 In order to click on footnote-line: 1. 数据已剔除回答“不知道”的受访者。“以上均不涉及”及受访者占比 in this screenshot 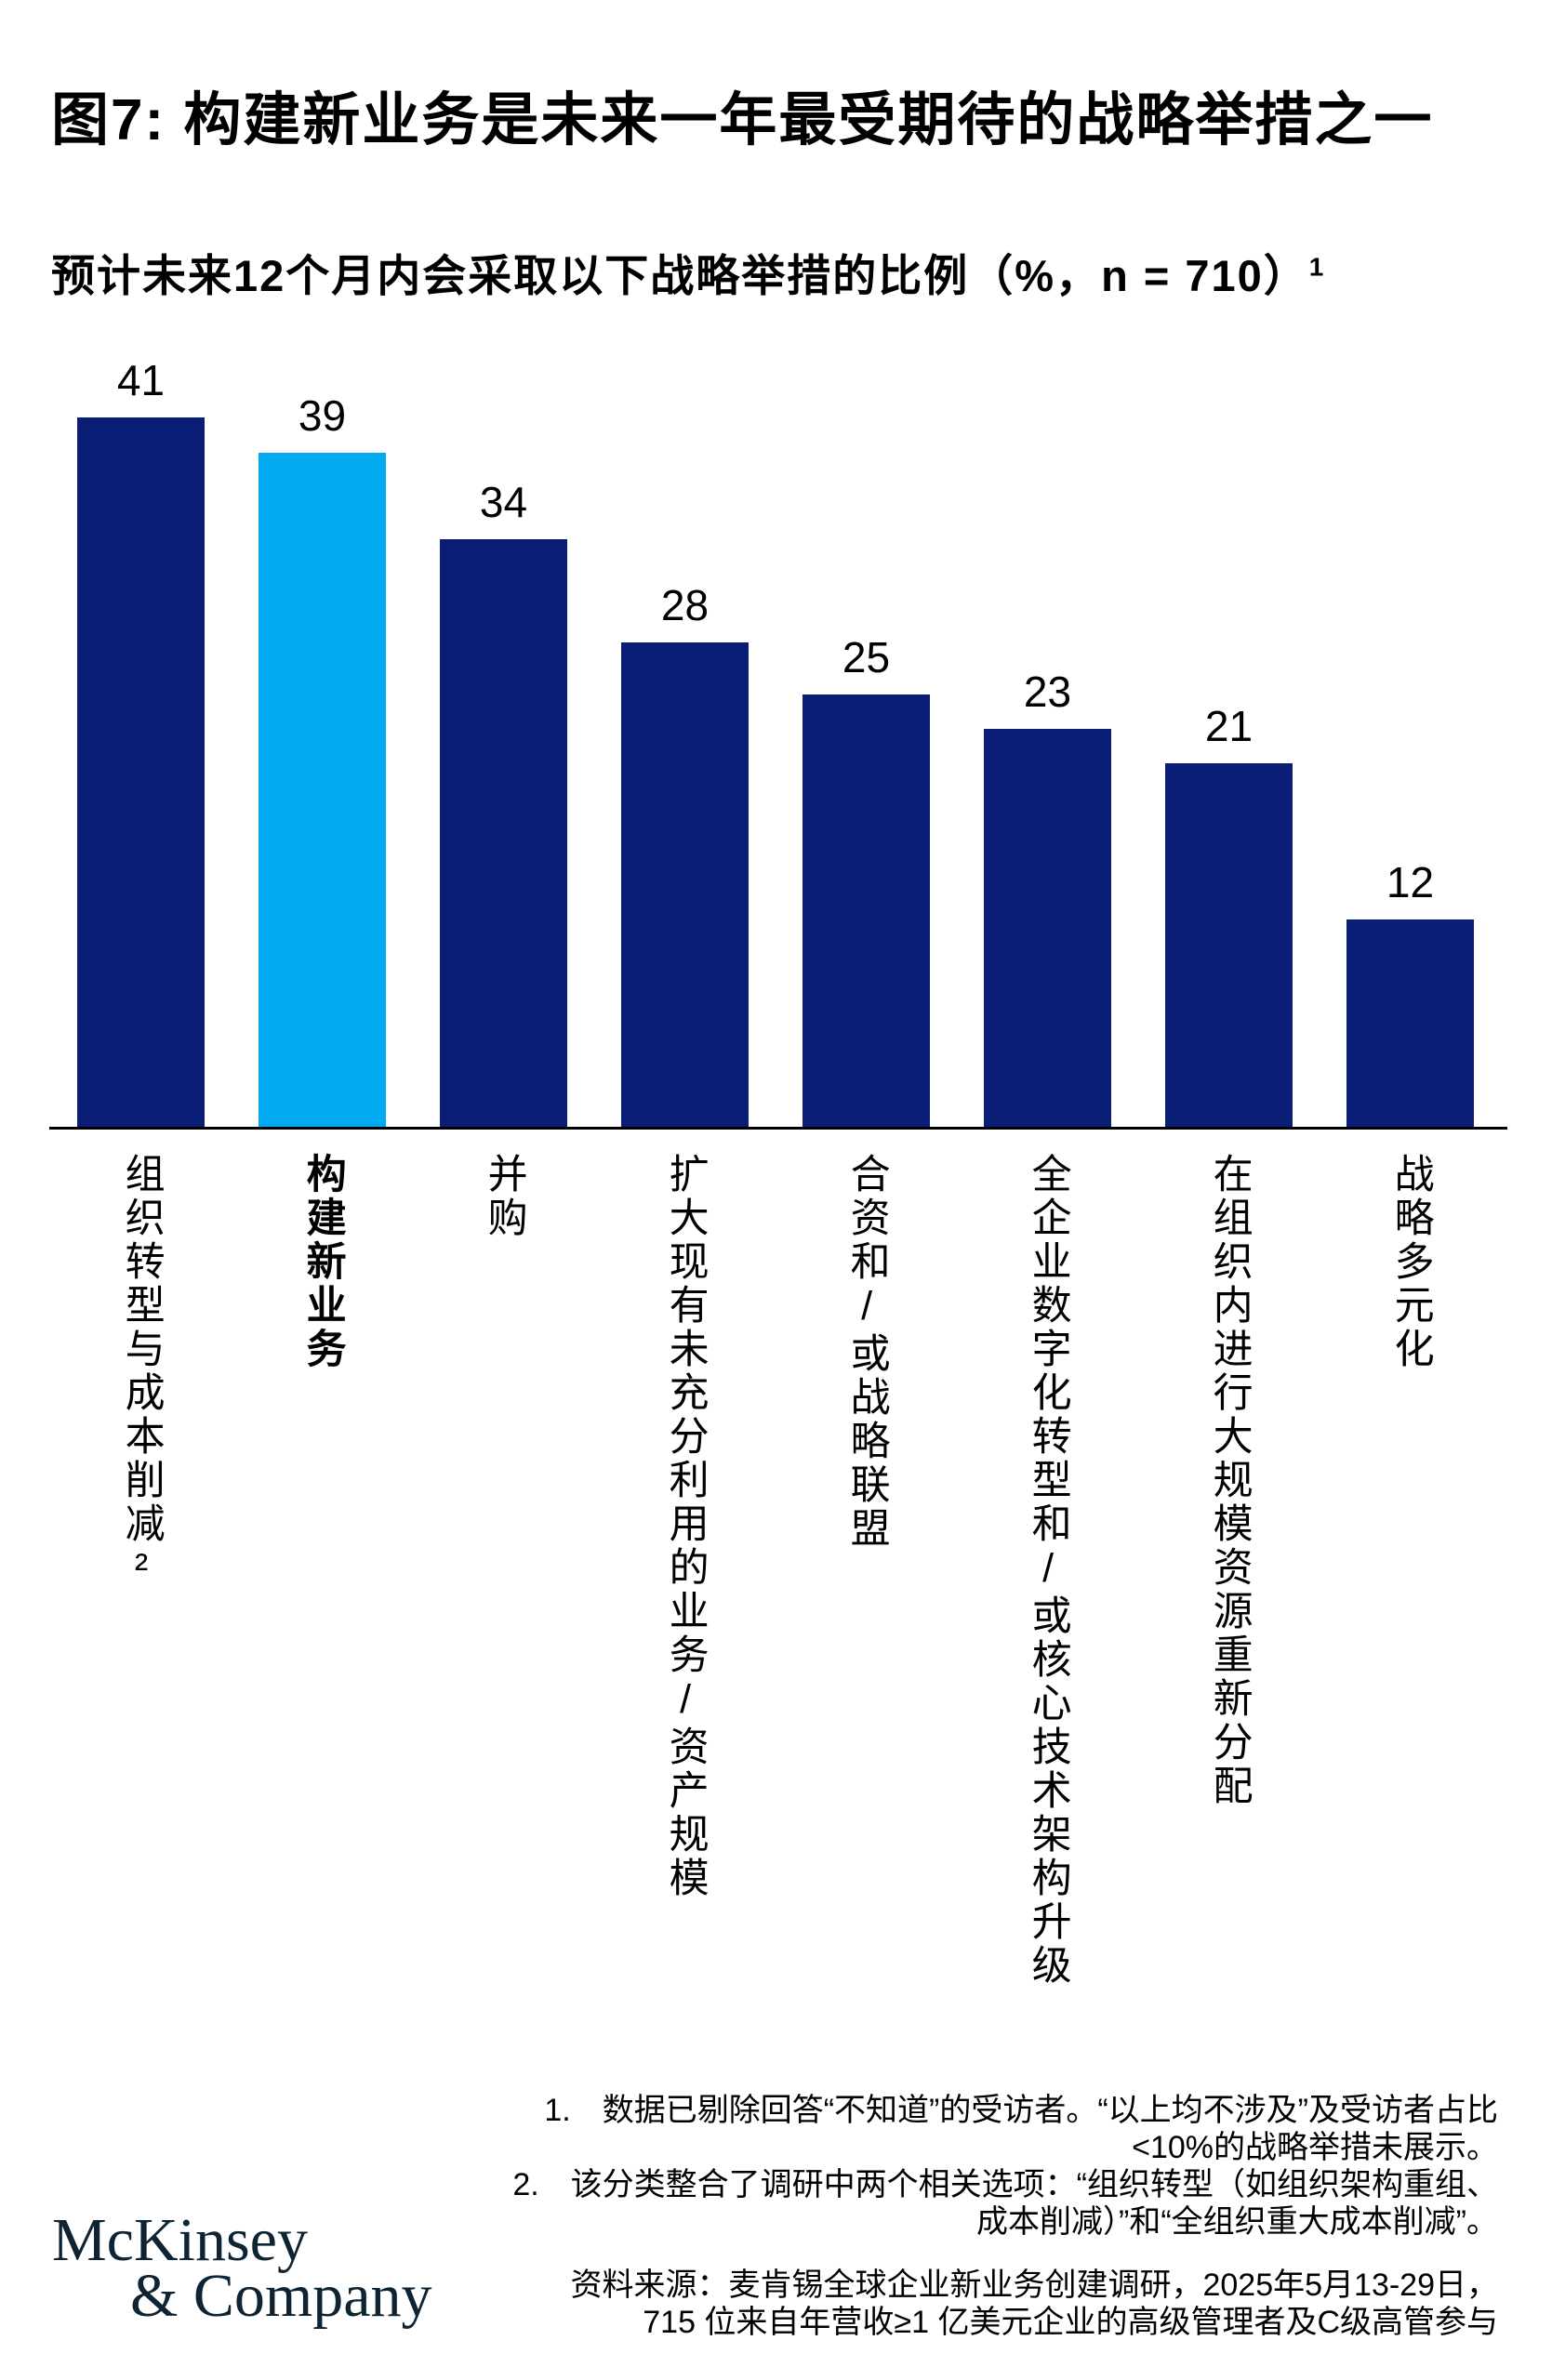, I will do `click(1021, 2110)`.